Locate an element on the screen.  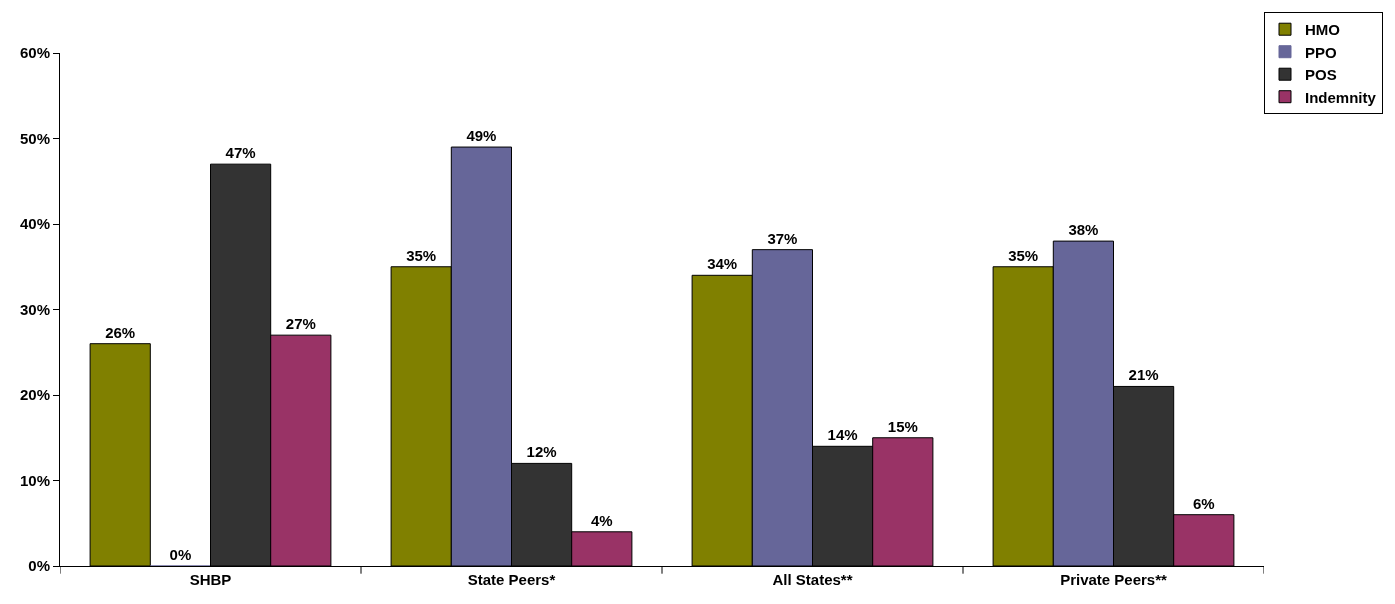
x-tick-label: Private Peers** is located at coordinates (1114, 579).